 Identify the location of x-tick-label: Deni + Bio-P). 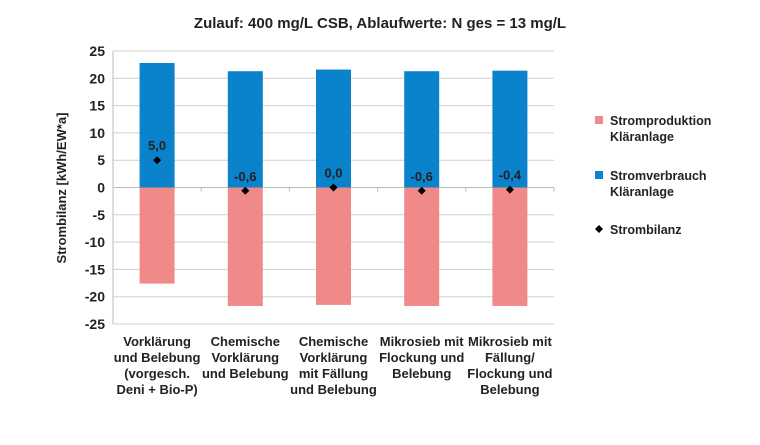
(156, 389).